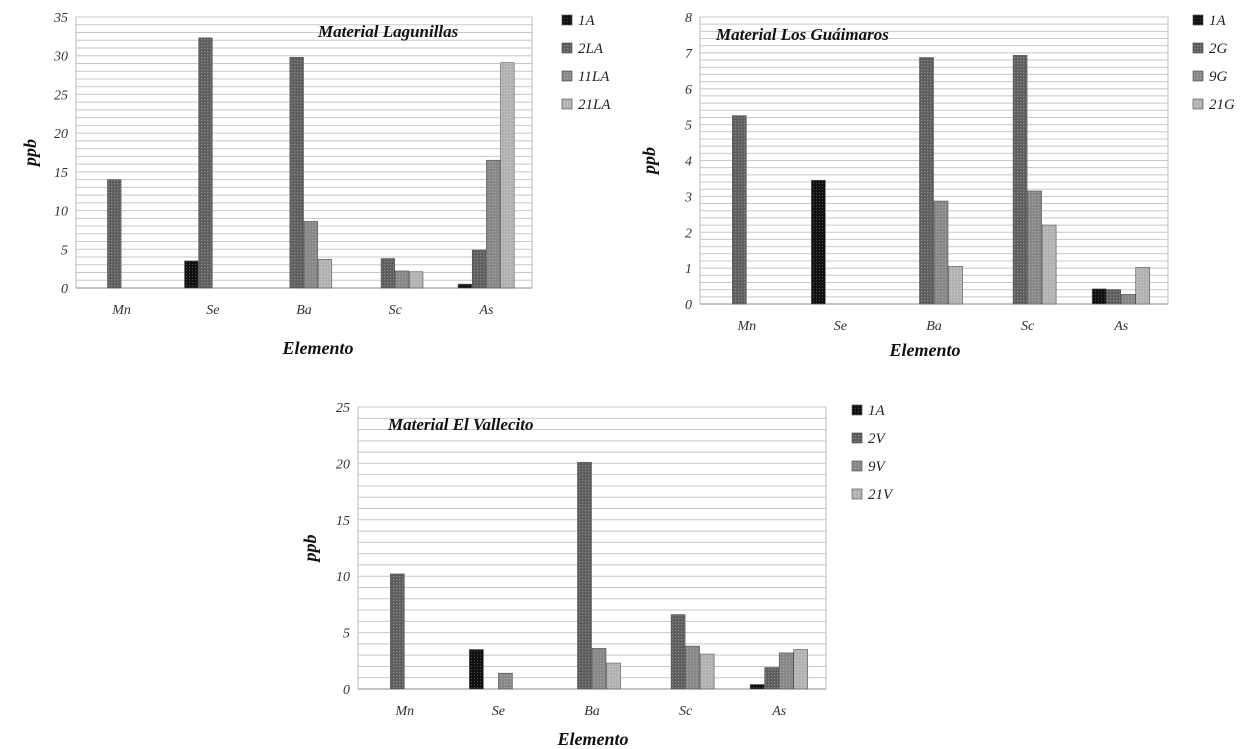 This screenshot has height=749, width=1250. Describe the element at coordinates (1218, 77) in the screenshot. I see `legend-label: 9G` at that location.